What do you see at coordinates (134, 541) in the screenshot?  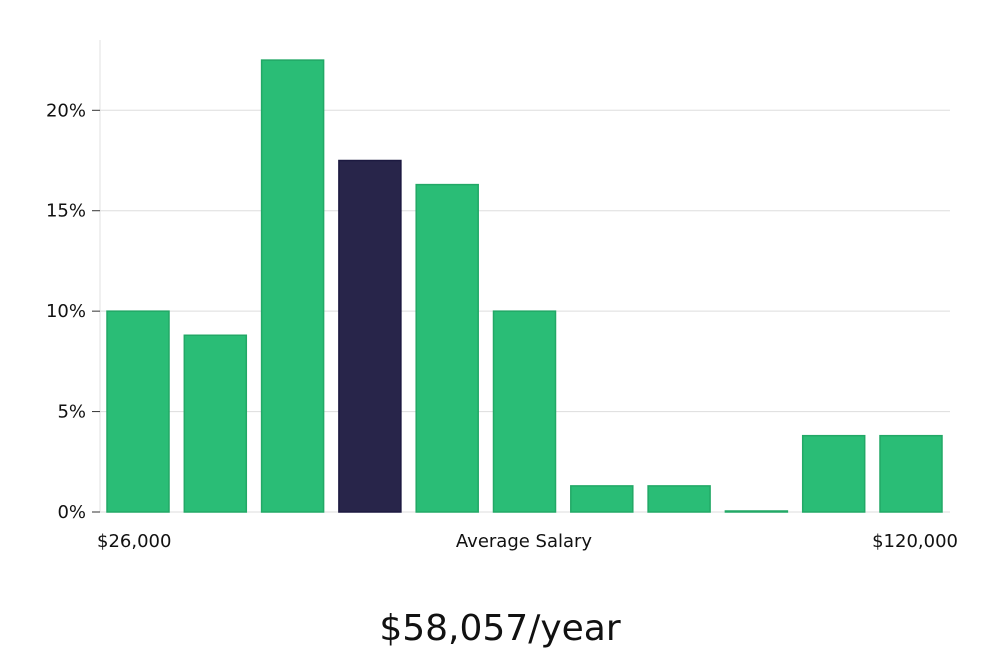 I see `x-min-label: $26,000` at bounding box center [134, 541].